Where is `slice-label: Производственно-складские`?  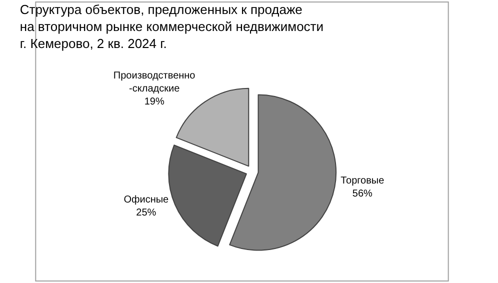
slice-label: Производственно-складские is located at coordinates (154, 82).